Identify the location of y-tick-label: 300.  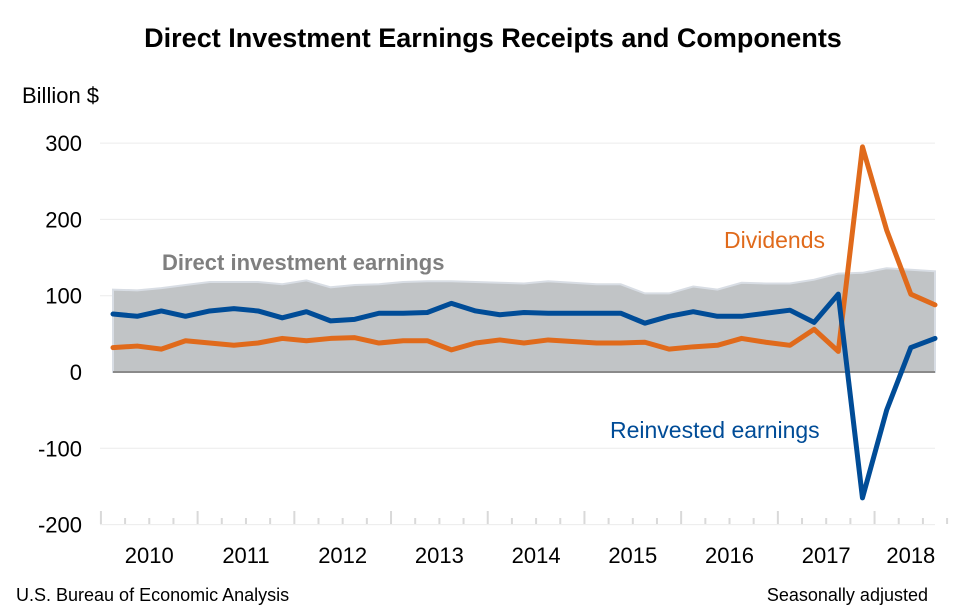
(63, 143).